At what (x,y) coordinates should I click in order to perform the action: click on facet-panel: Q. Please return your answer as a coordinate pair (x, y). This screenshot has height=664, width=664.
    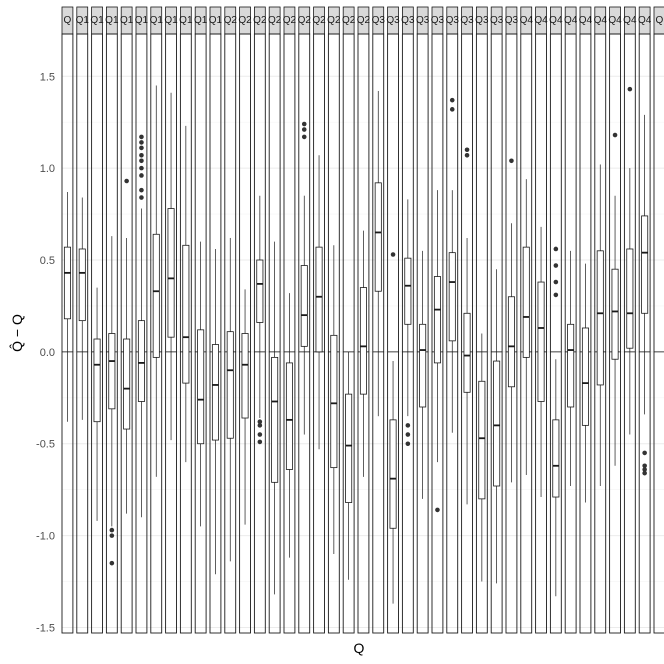
    Looking at the image, I should click on (658, 320).